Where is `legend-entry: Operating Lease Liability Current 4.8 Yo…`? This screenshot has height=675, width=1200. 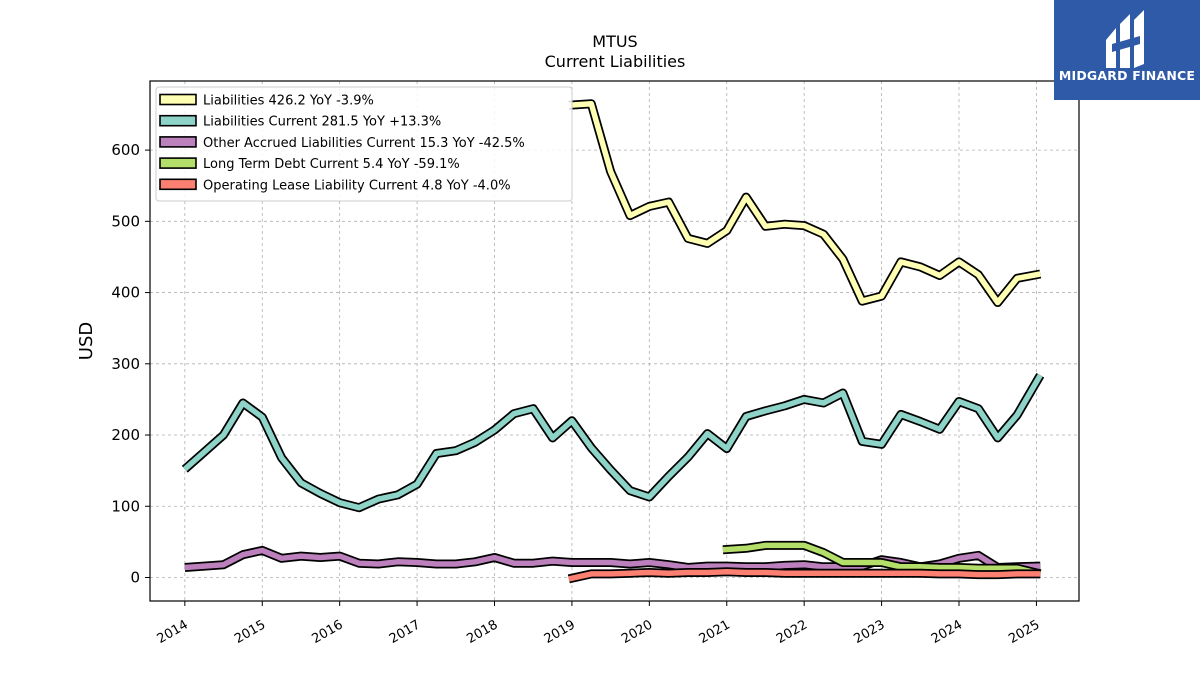
legend-entry: Operating Lease Liability Current 4.8 Yo… is located at coordinates (357, 185).